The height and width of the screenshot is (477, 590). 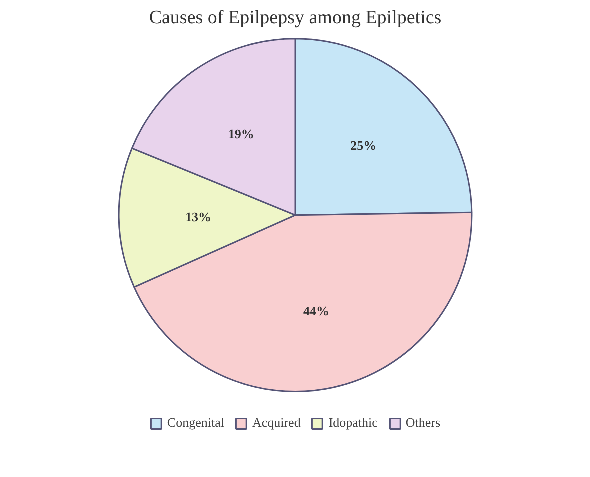 What do you see at coordinates (353, 423) in the screenshot?
I see `legend-label: Idopathic` at bounding box center [353, 423].